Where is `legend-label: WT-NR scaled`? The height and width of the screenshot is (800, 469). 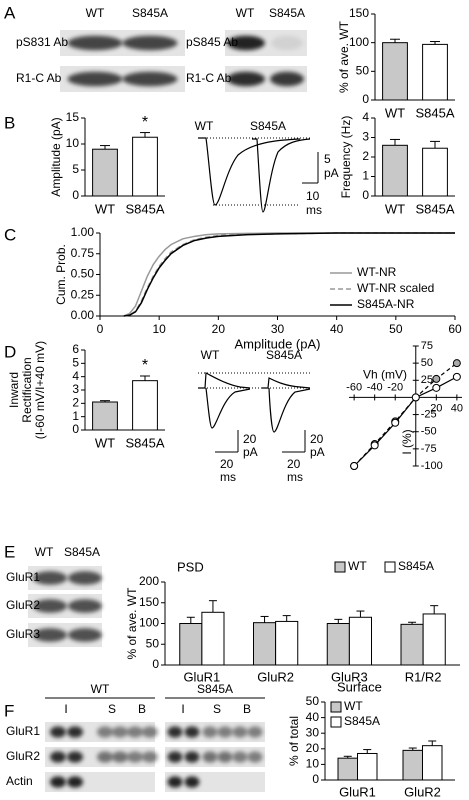
legend-label: WT-NR scaled is located at coordinates (395, 288).